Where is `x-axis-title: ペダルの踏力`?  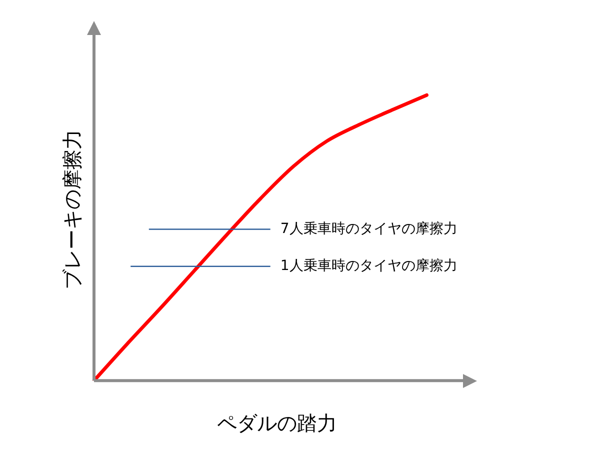
x-axis-title: ペダルの踏力 is located at coordinates (277, 423).